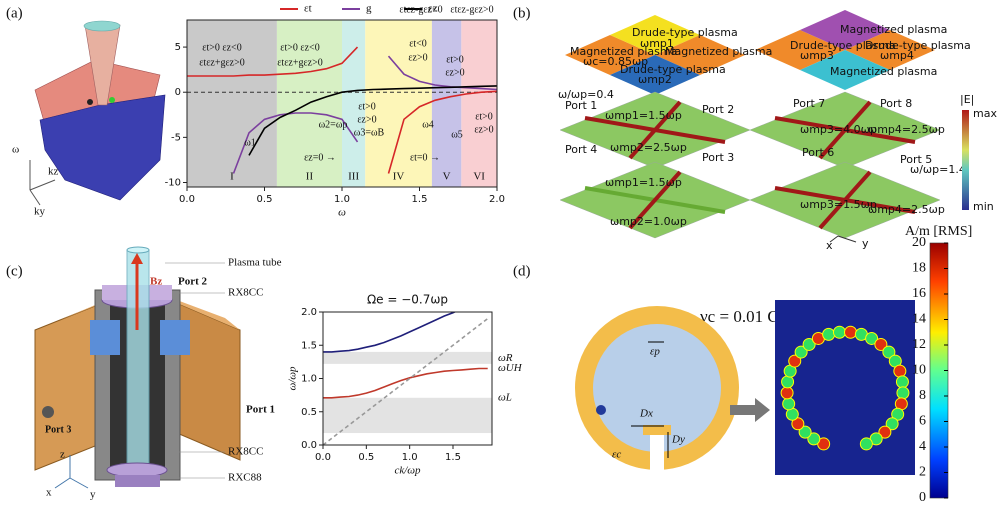 The width and height of the screenshot is (1000, 508). I want to click on tile-text: ωmp3, so click(817, 55).